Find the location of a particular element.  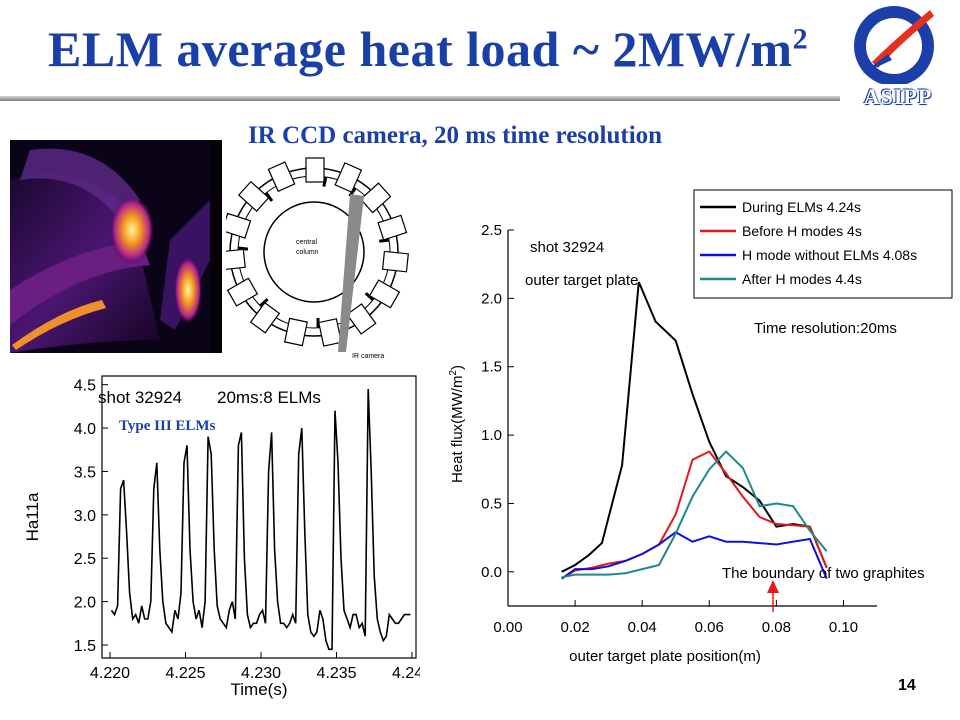

right-x-label: outer target plate position(m) is located at coordinates (665, 656).